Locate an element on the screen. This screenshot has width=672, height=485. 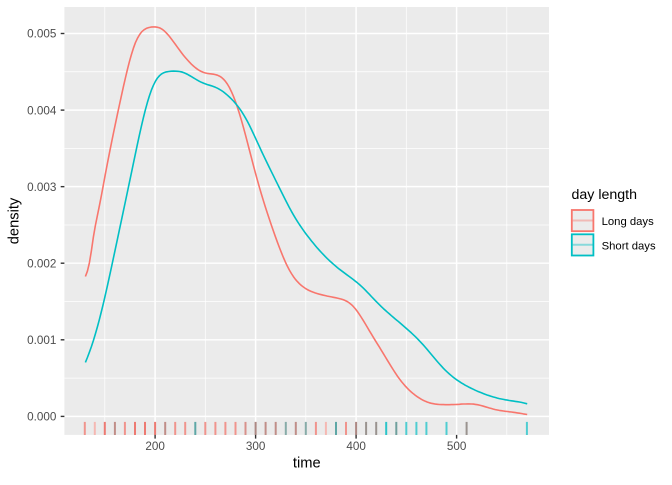
svg-text: density is located at coordinates (15, 220).